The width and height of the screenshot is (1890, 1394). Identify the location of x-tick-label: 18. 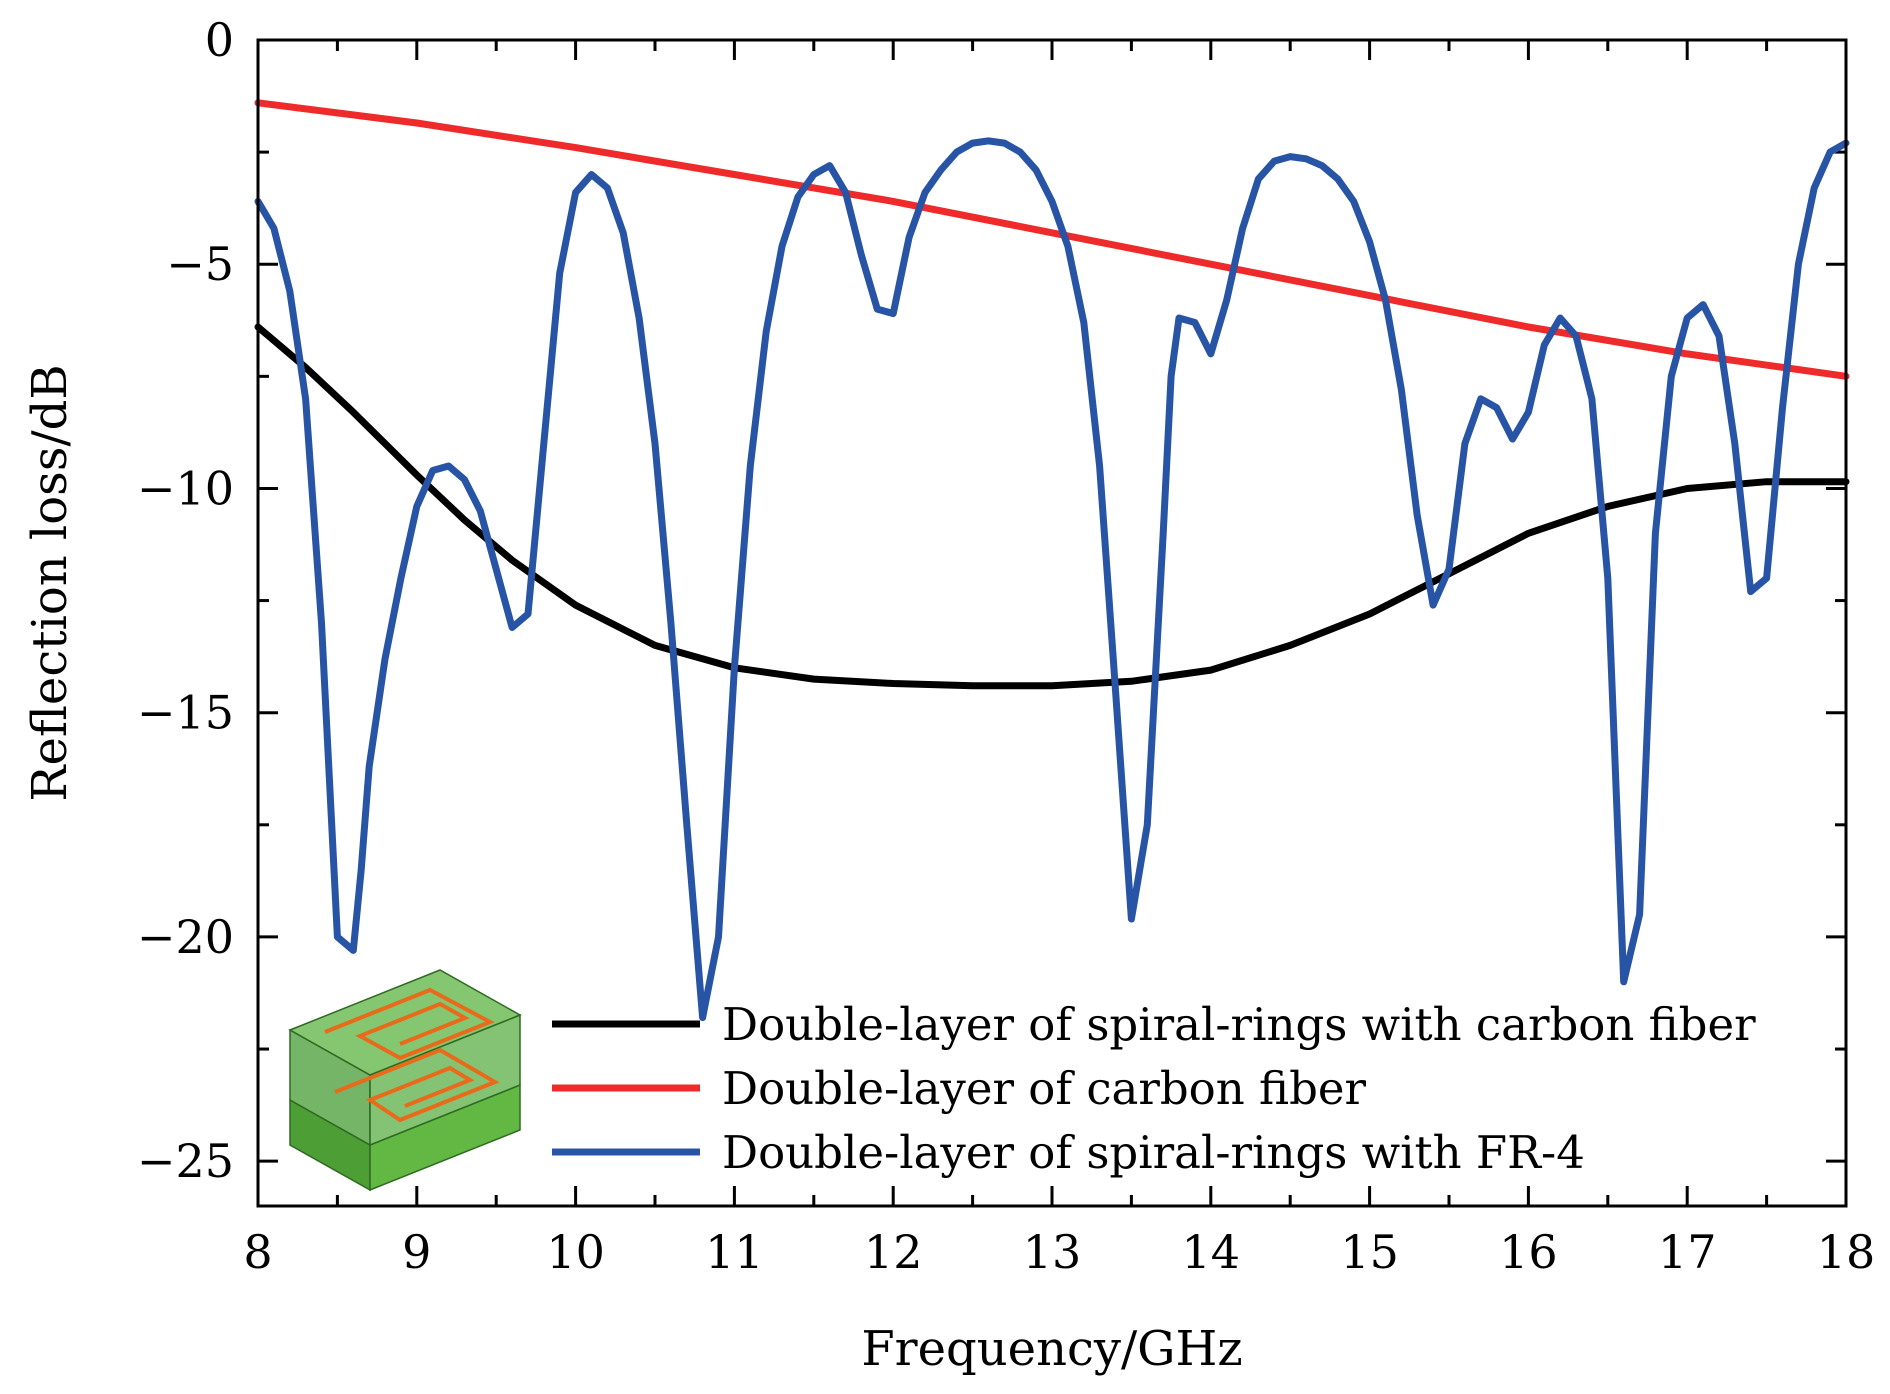
(1846, 1252).